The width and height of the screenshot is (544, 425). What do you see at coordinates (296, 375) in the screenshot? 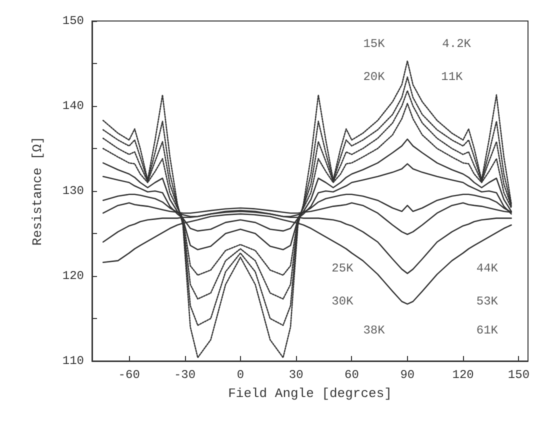
I see `x-tick-label: 30` at bounding box center [296, 375].